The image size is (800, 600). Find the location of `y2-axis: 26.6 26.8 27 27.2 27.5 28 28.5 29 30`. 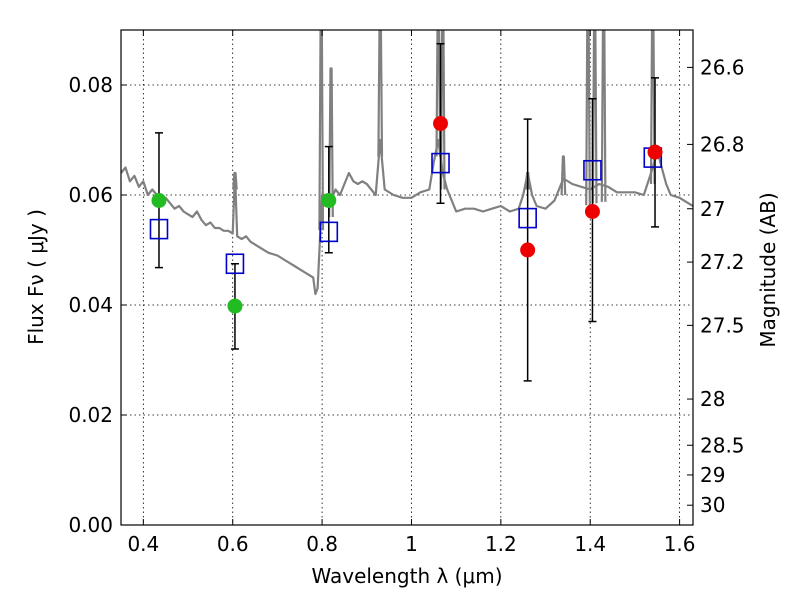

y2-axis: 26.6 26.8 27 27.2 27.5 28 28.5 29 30 is located at coordinates (716, 286).